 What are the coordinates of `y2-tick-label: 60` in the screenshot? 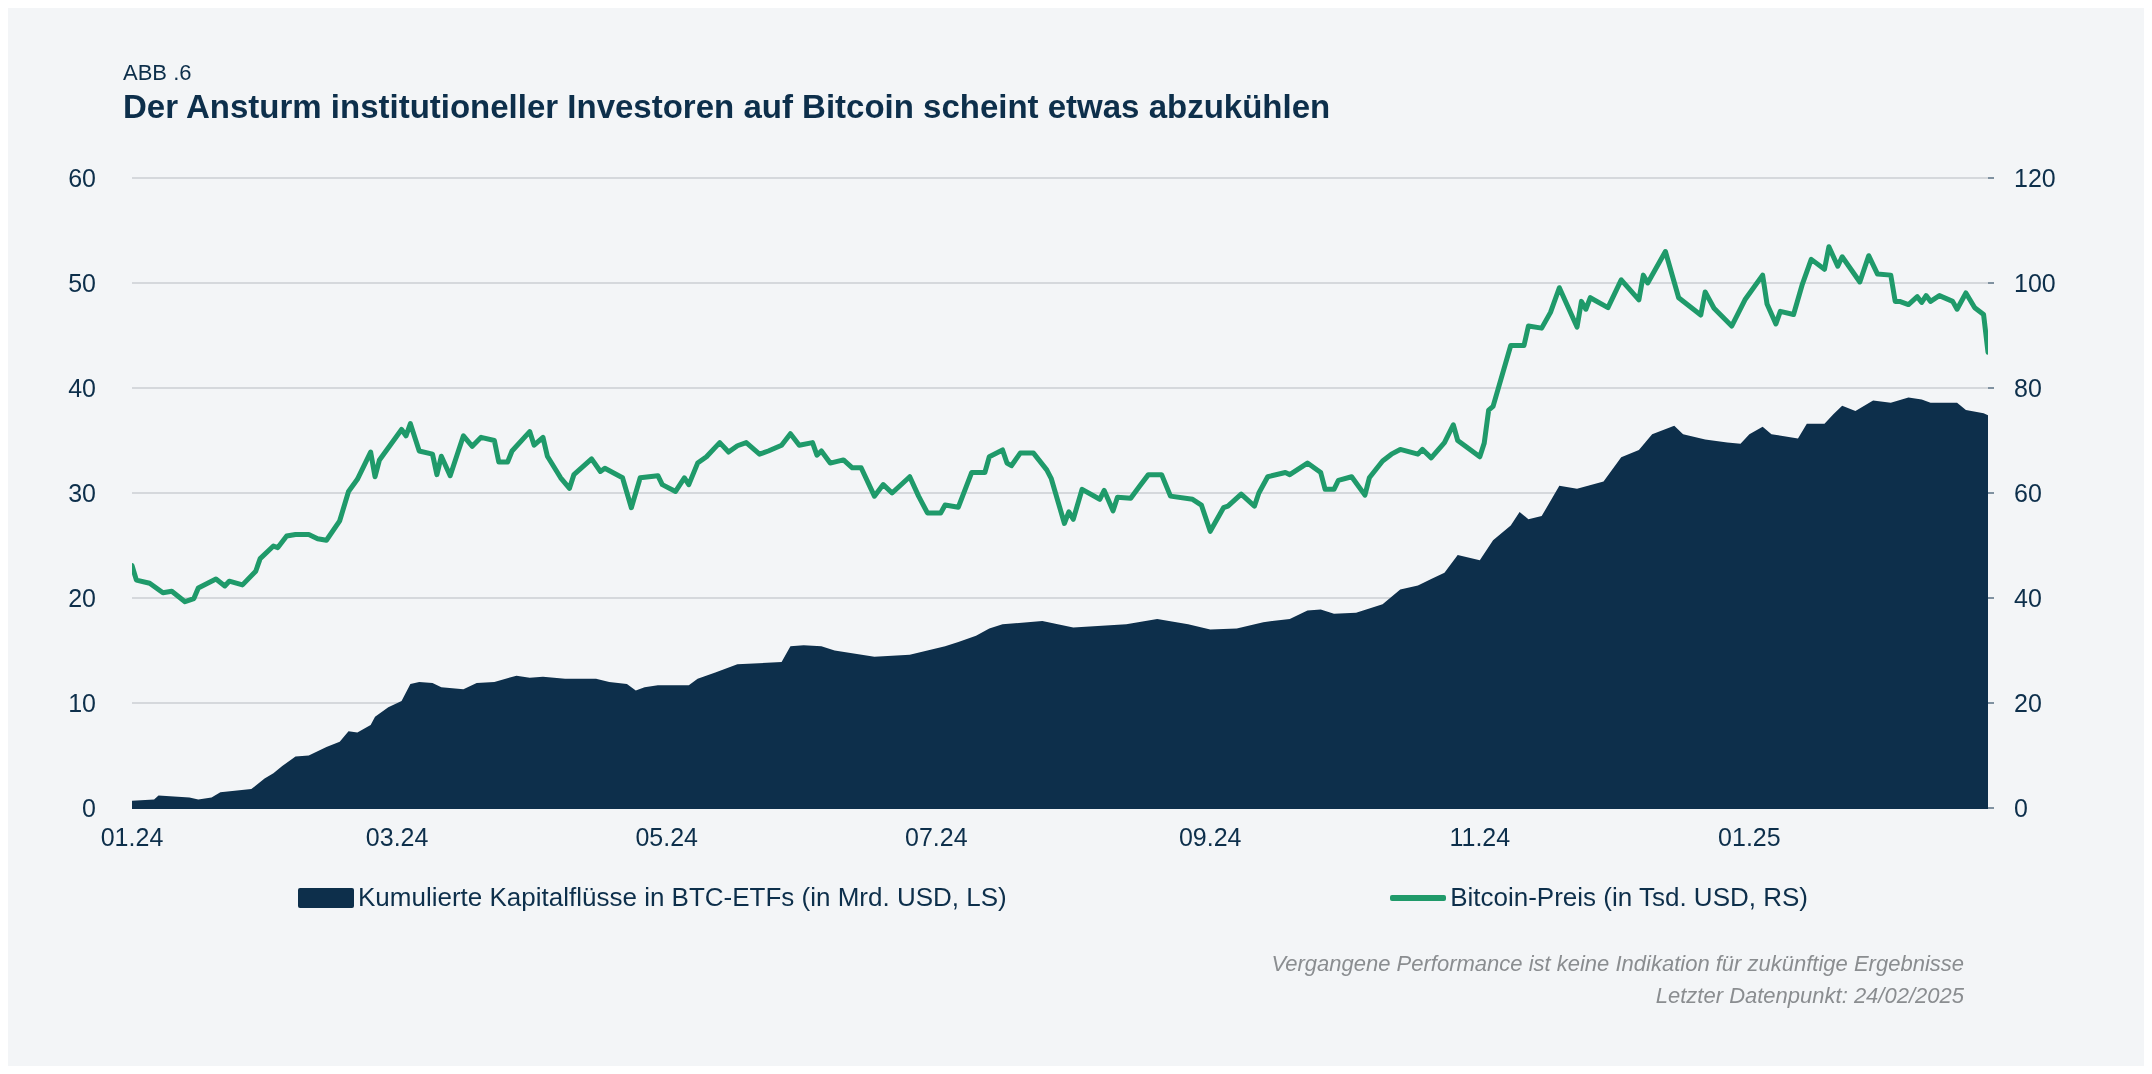 It's located at (2028, 492).